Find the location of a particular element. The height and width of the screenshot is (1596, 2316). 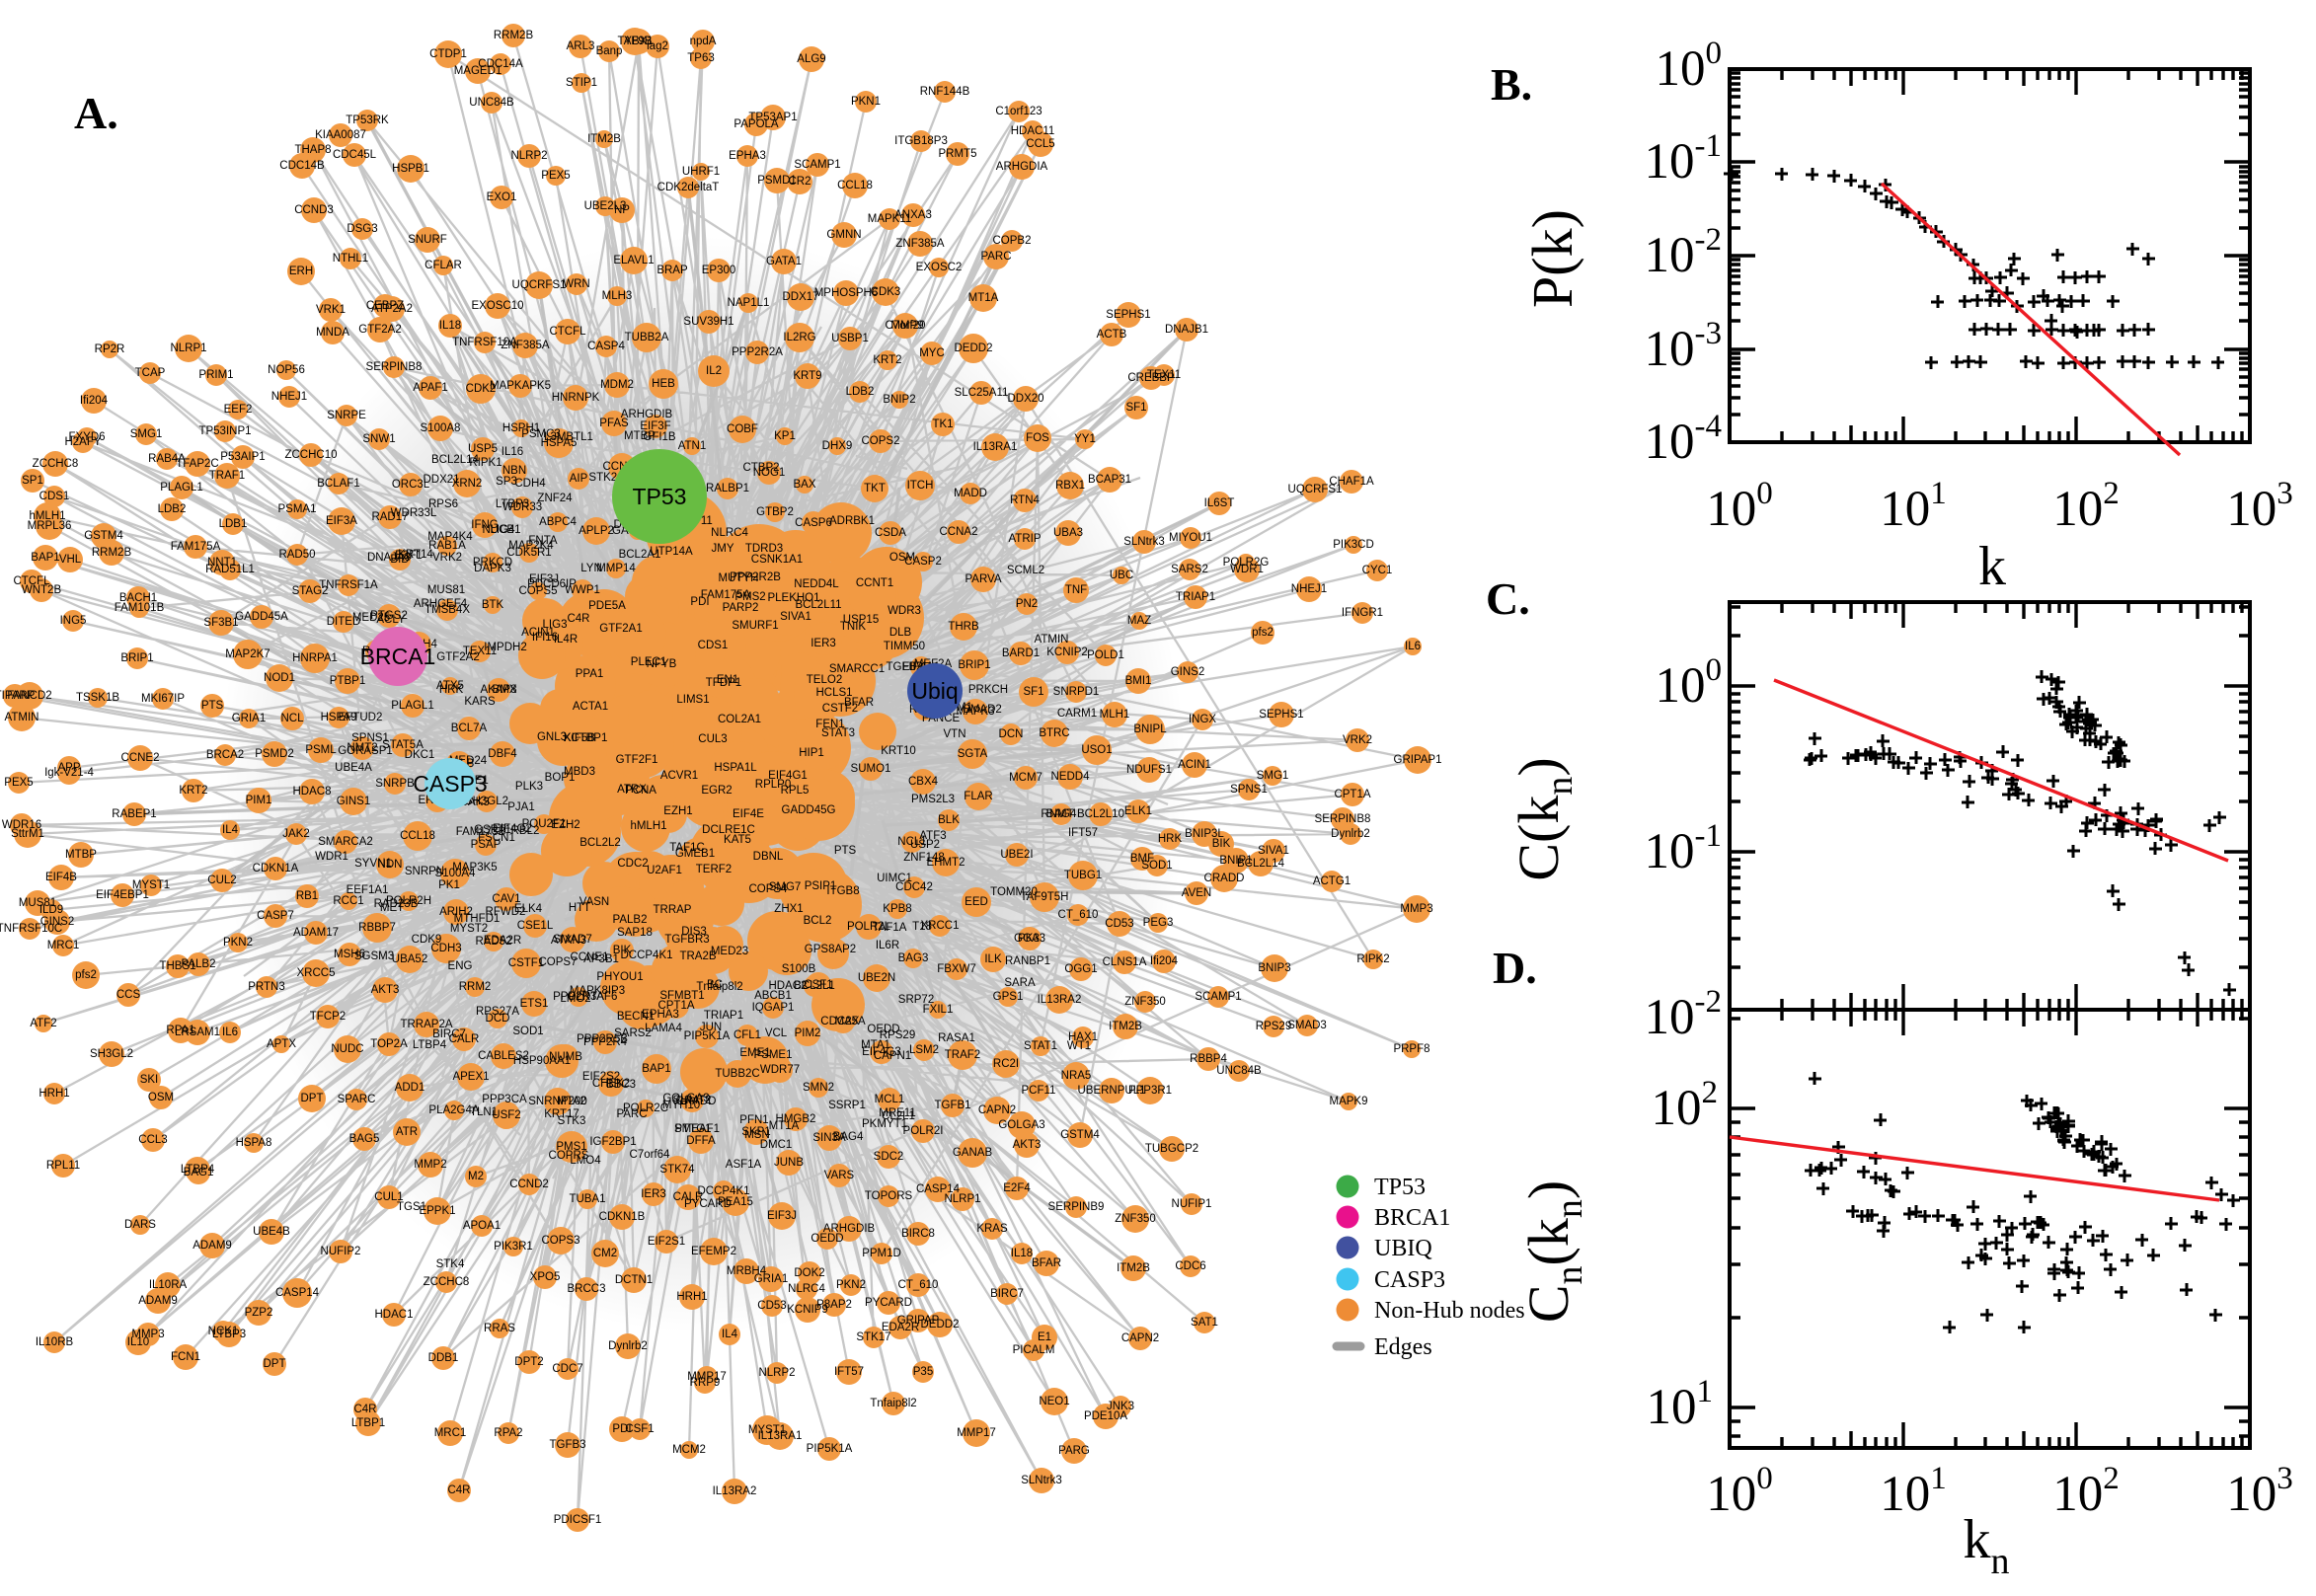

svg-text: GTF2A1 is located at coordinates (620, 629).